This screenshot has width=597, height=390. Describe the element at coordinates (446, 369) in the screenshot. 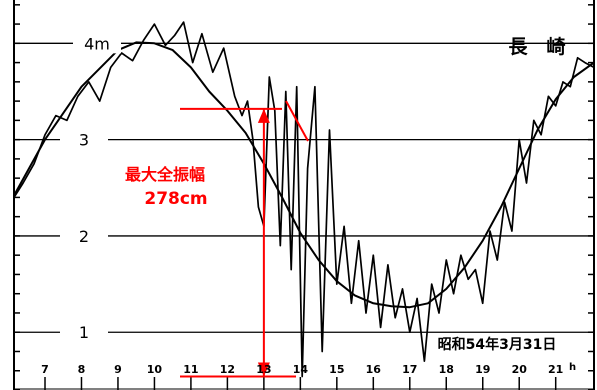

I see `x-tick-label: 18` at that location.